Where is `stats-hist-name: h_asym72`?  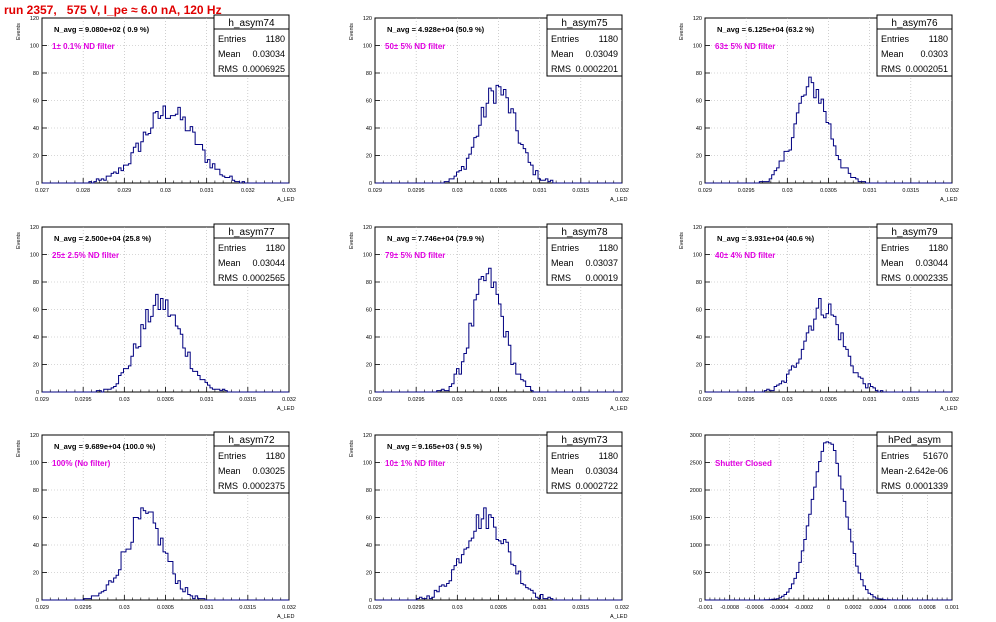
stats-hist-name: h_asym72 is located at coordinates (251, 440).